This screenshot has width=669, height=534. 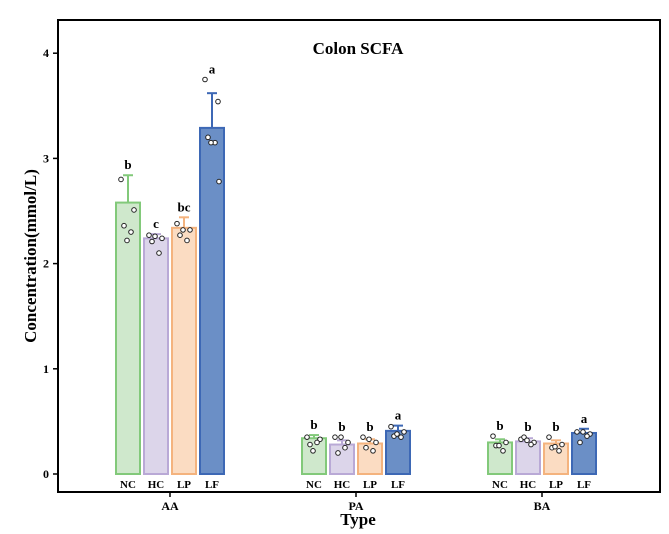 I want to click on y-tick-label: 0, so click(x=46, y=474).